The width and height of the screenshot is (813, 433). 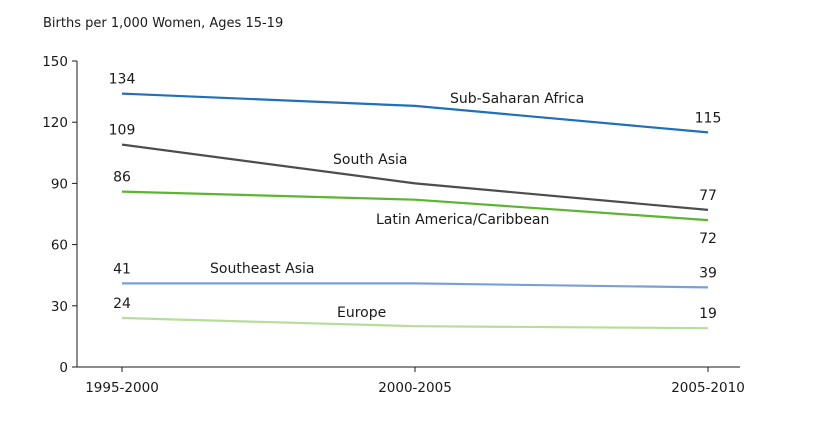 I want to click on series-name-label: Europe, so click(x=361, y=313).